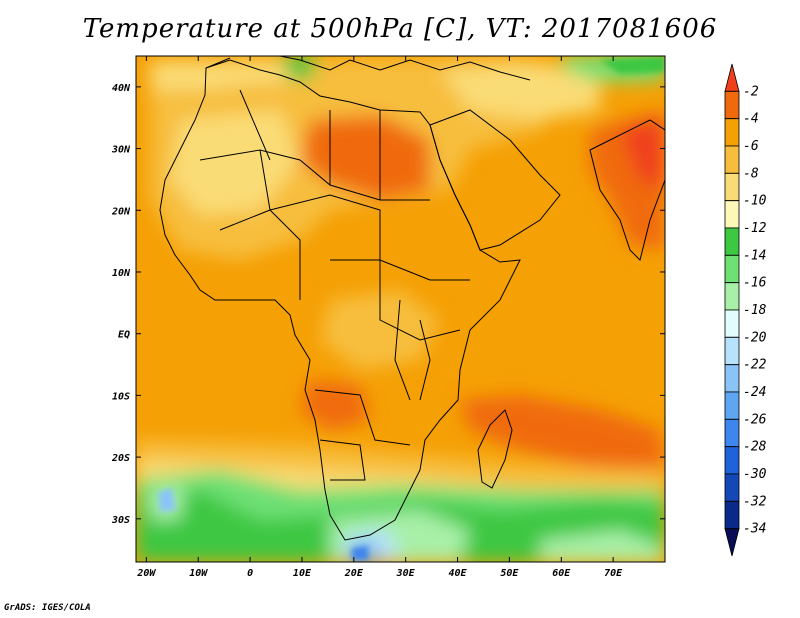 This screenshot has height=618, width=800. I want to click on colorbar-level-label: -22, so click(755, 365).